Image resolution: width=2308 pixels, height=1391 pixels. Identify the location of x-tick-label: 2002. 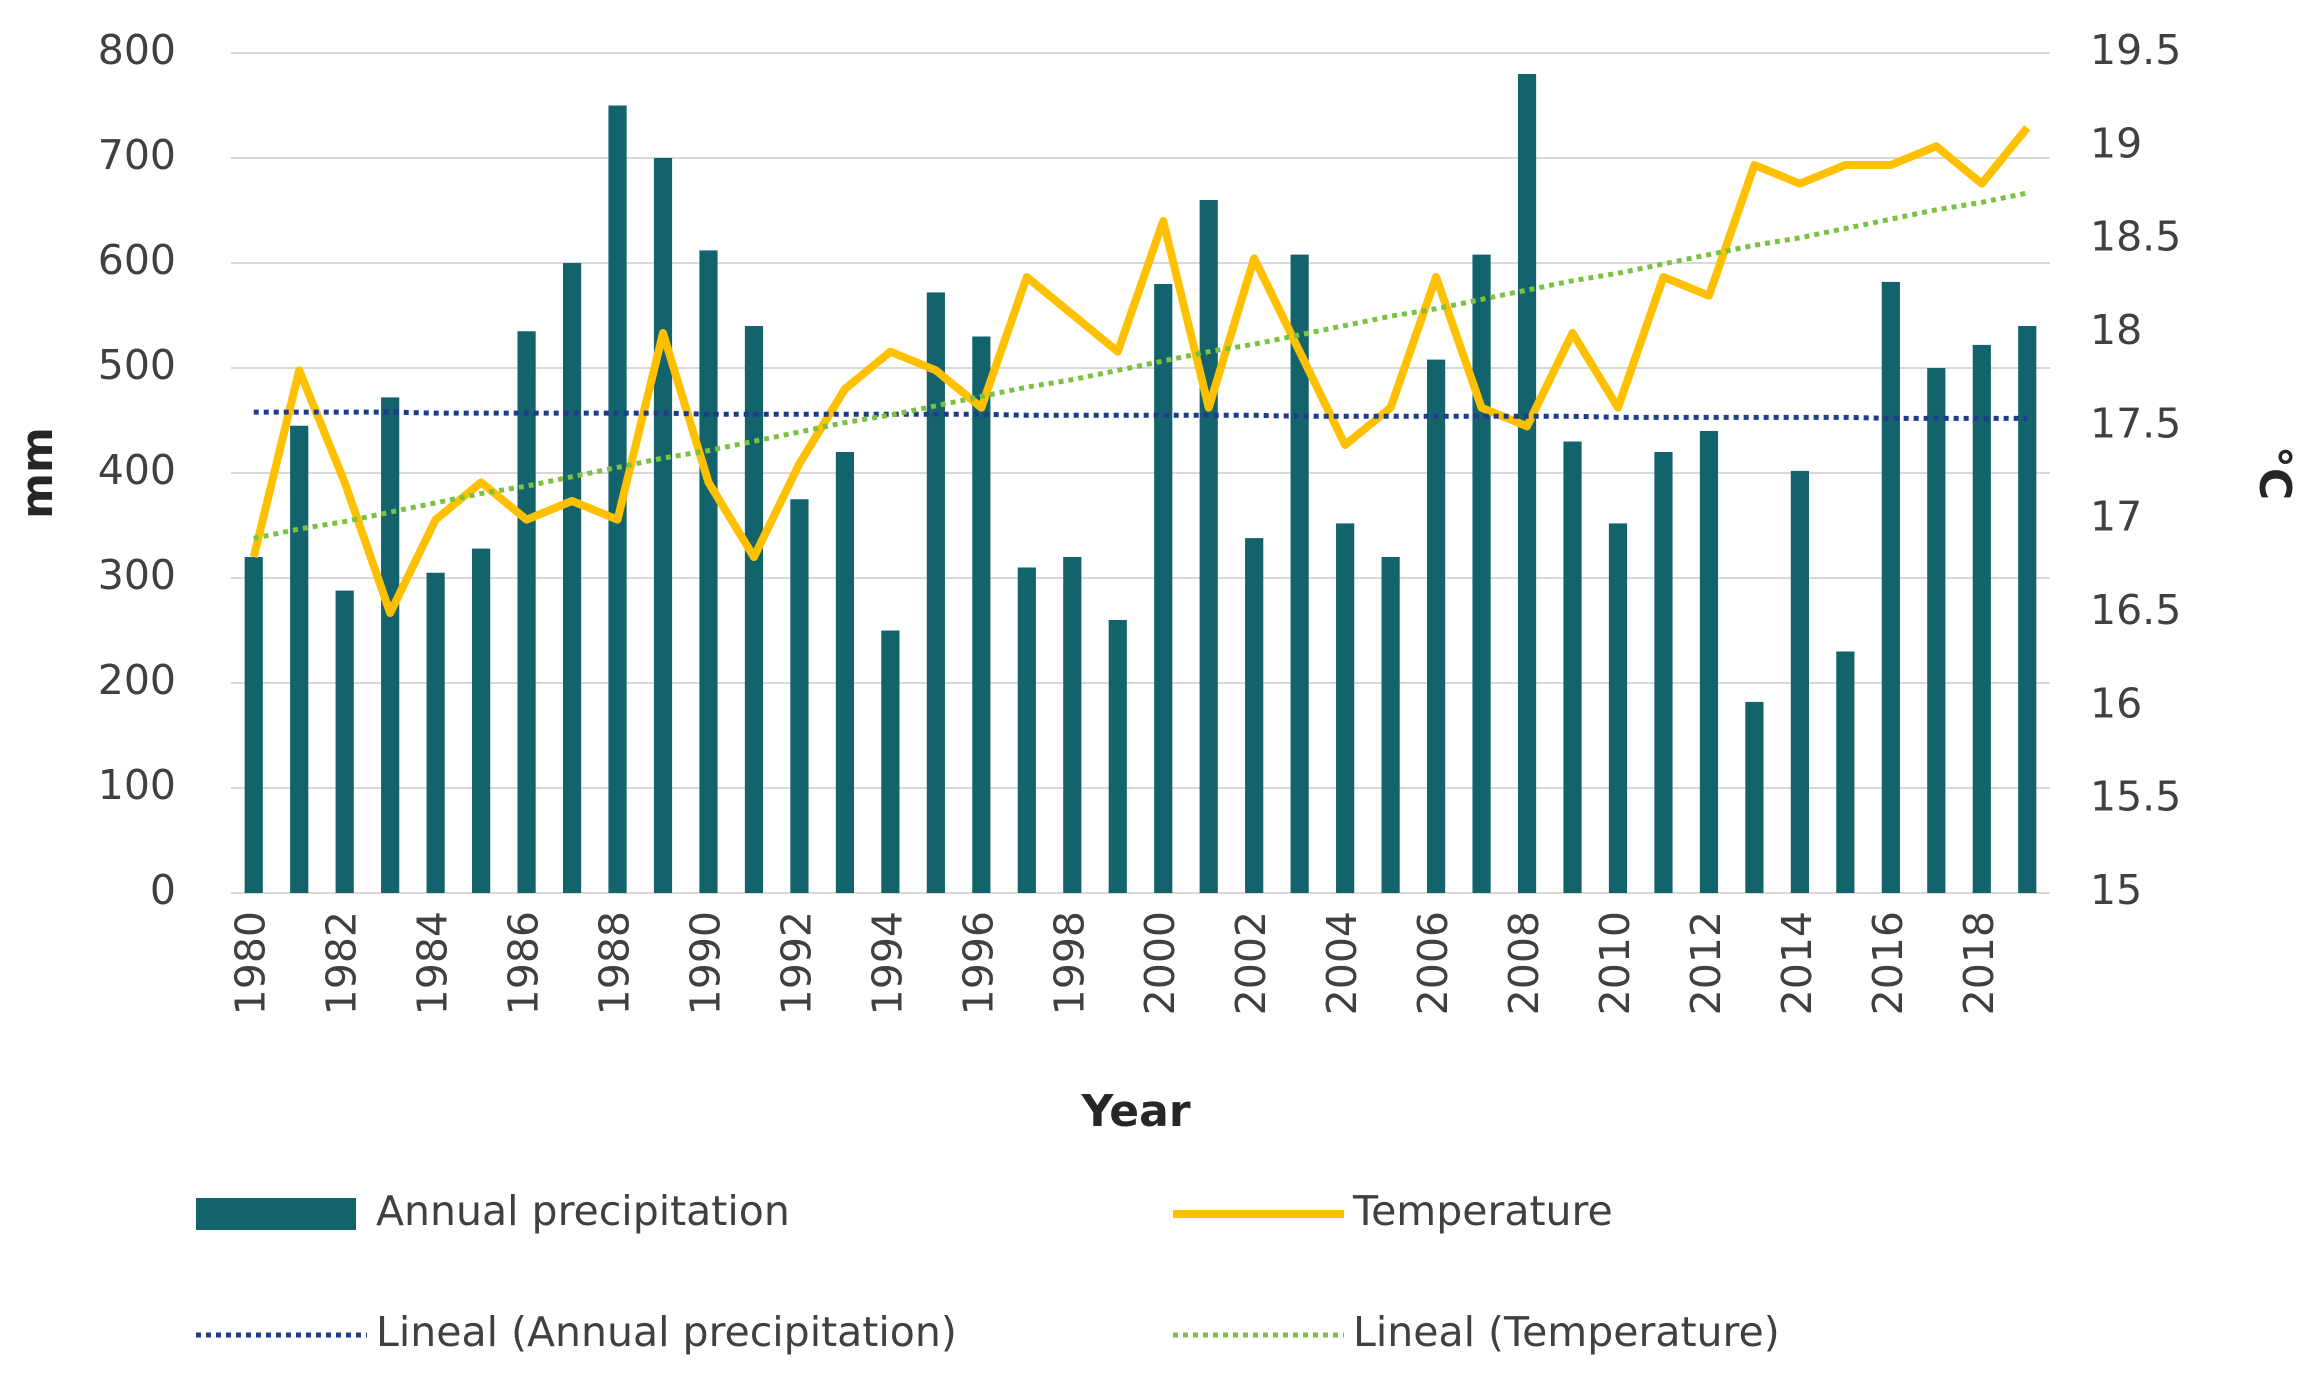
(1251, 963).